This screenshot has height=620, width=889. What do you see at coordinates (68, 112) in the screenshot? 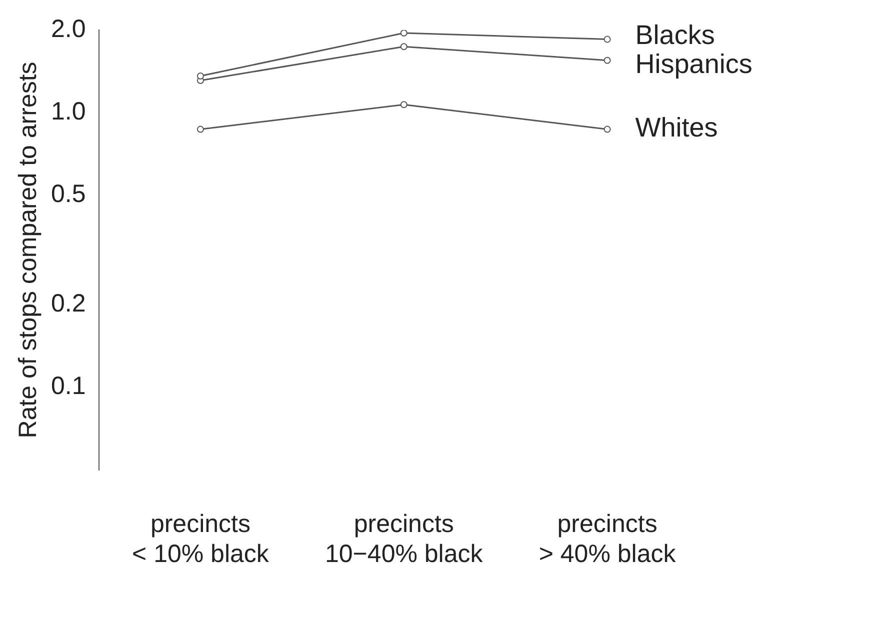
I see `y-tick-label: 1.0` at bounding box center [68, 112].